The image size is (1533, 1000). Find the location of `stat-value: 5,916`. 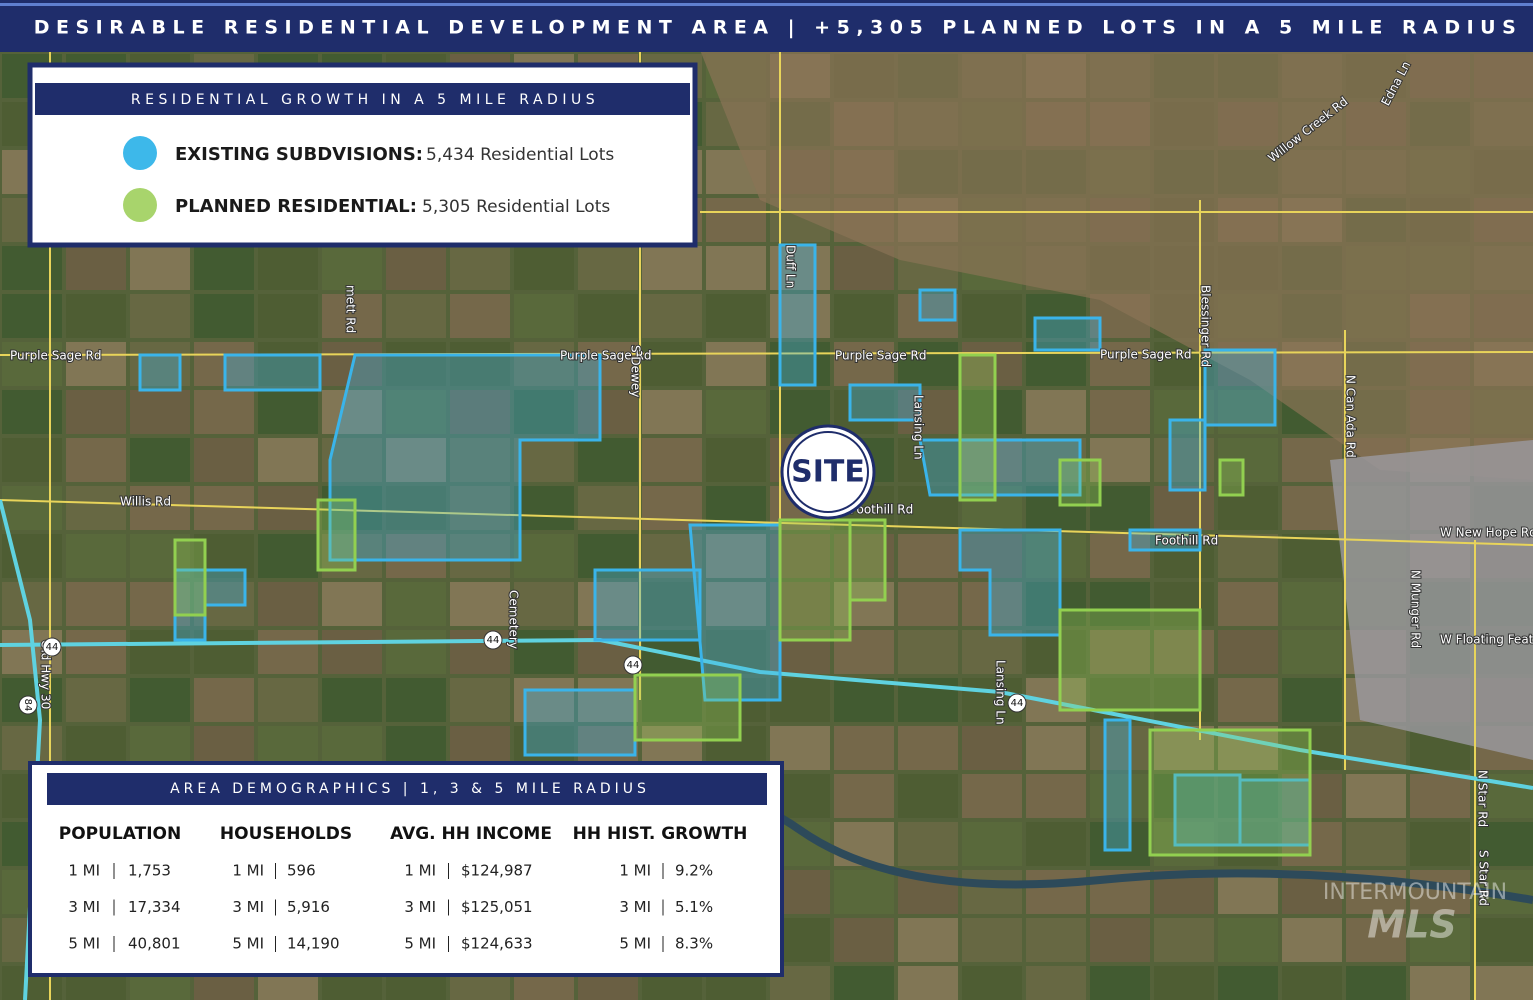

stat-value: 5,916 is located at coordinates (308, 907).